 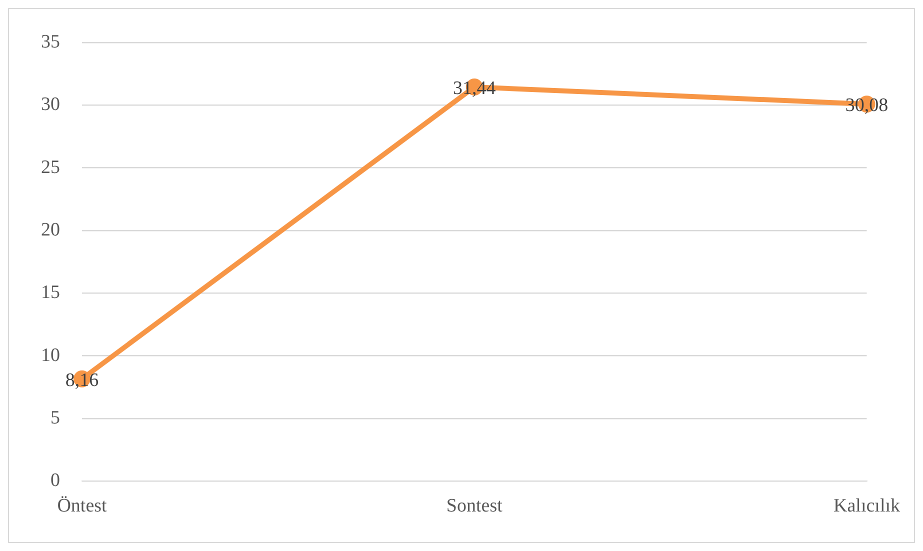 I want to click on y-tick-label: 15, so click(x=50, y=293).